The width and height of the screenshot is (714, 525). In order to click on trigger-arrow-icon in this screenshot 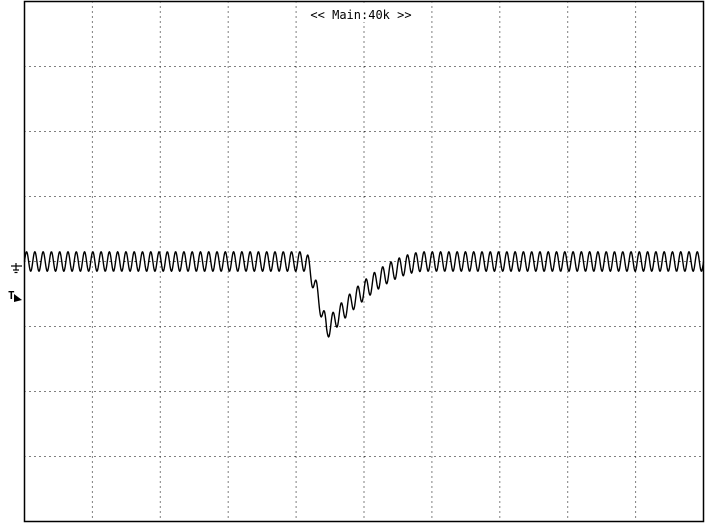, I will do `click(18, 298)`.